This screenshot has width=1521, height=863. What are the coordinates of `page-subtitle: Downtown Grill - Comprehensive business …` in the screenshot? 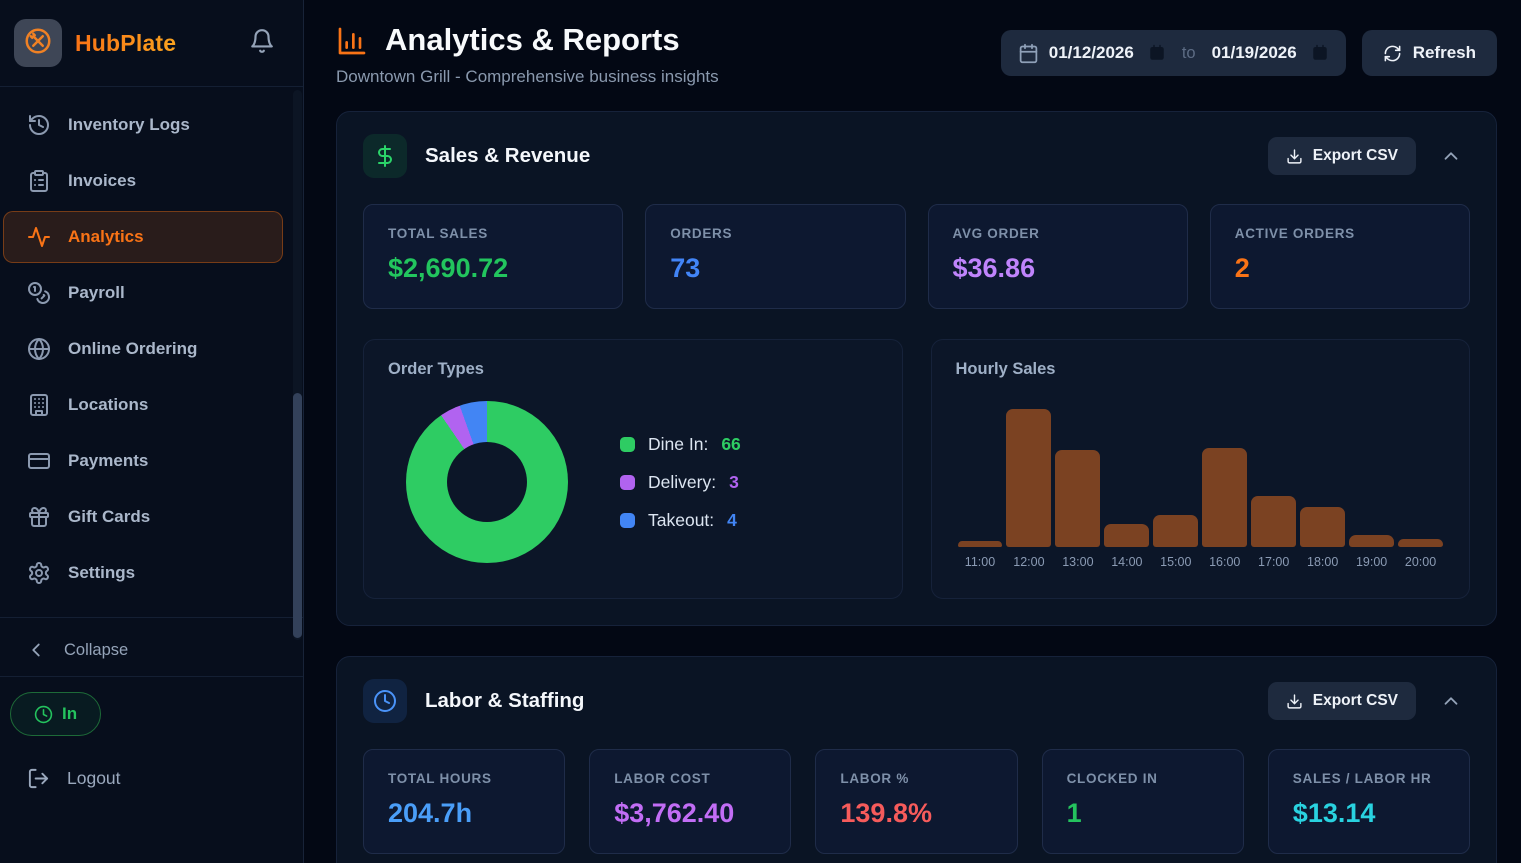 It's located at (527, 76).